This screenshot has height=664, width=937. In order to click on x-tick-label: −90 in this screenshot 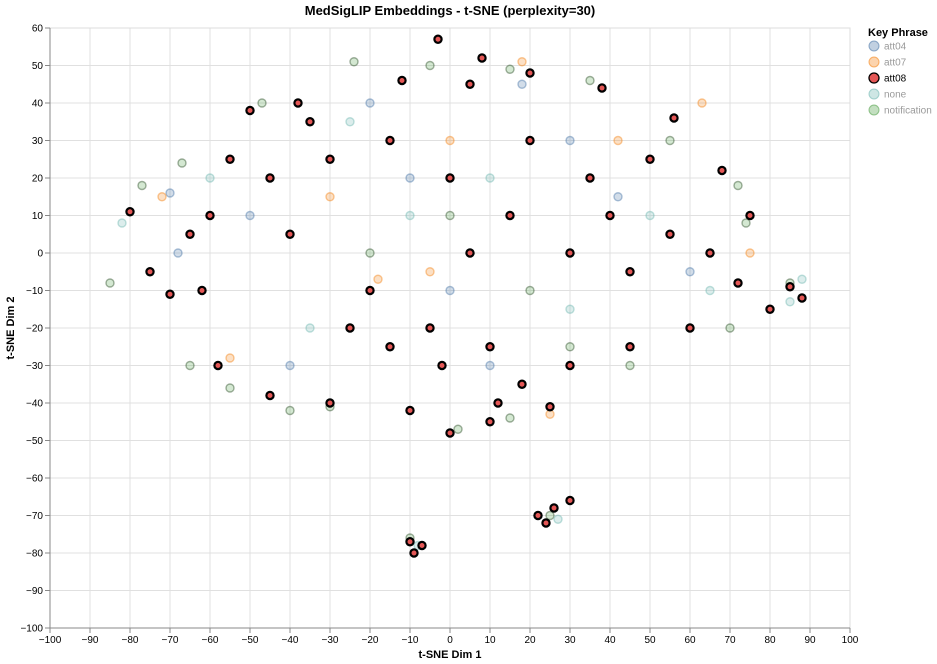, I will do `click(90, 640)`.